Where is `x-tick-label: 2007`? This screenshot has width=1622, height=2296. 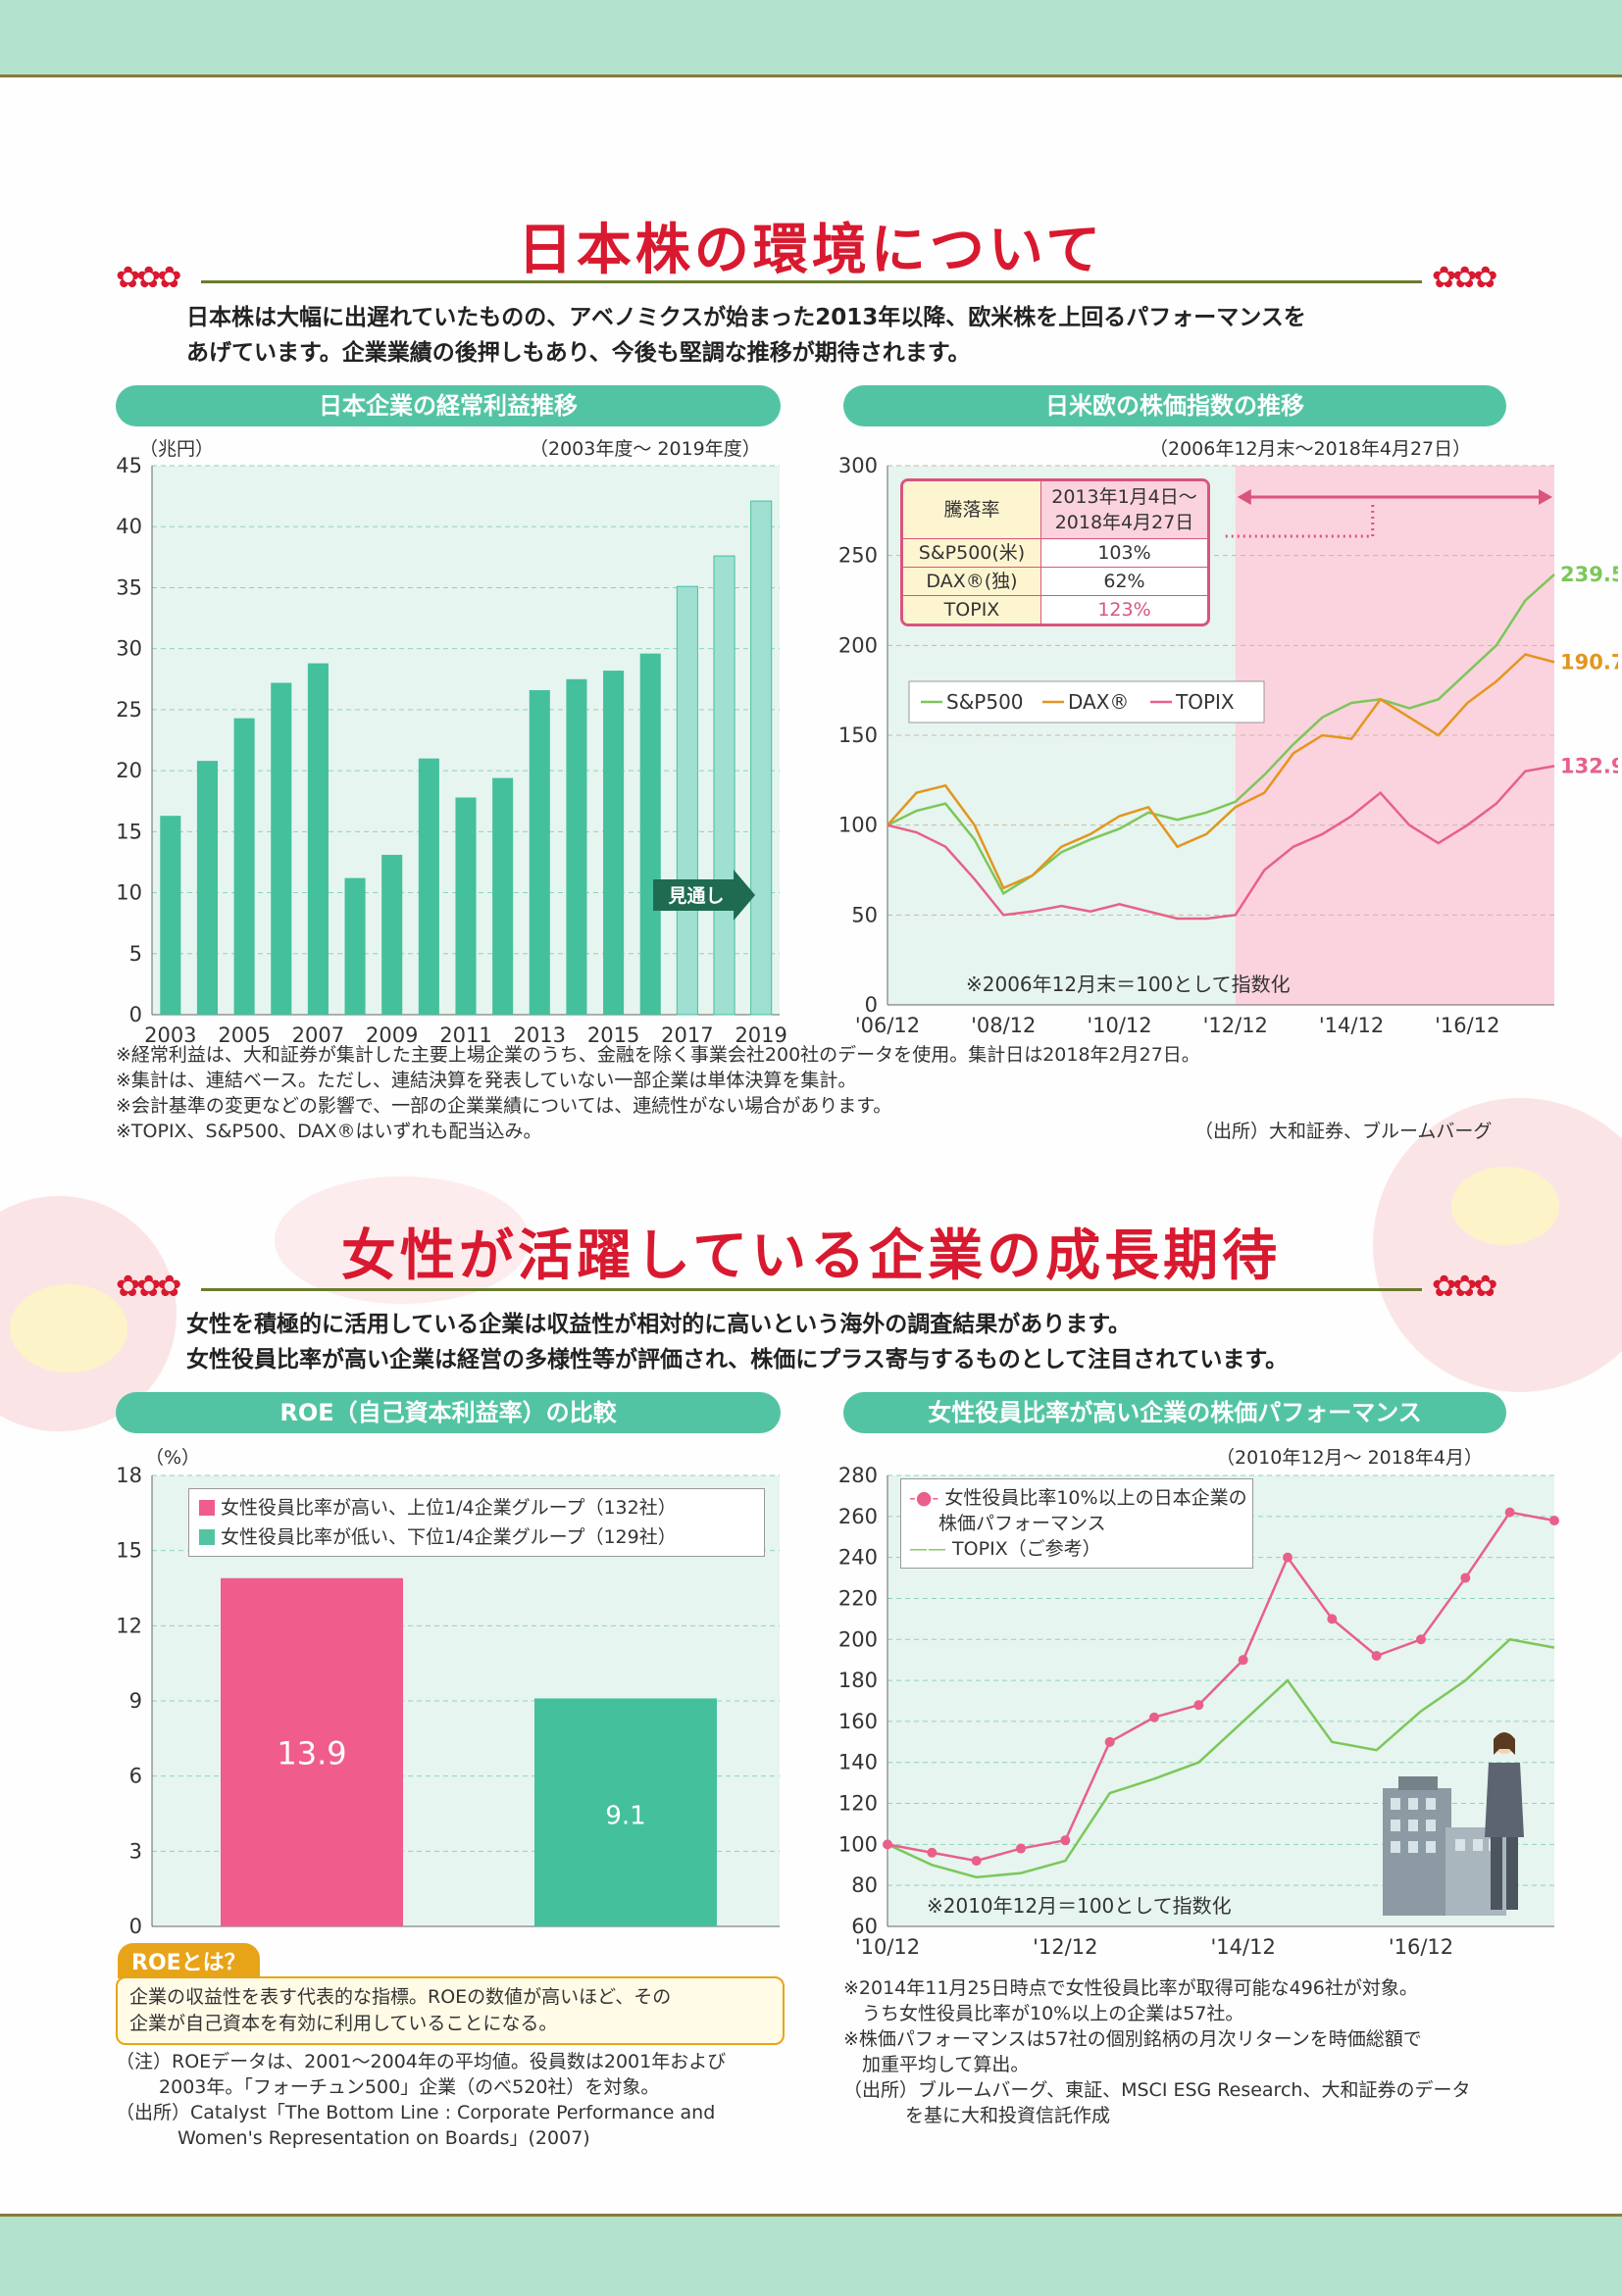
x-tick-label: 2007 is located at coordinates (318, 1035).